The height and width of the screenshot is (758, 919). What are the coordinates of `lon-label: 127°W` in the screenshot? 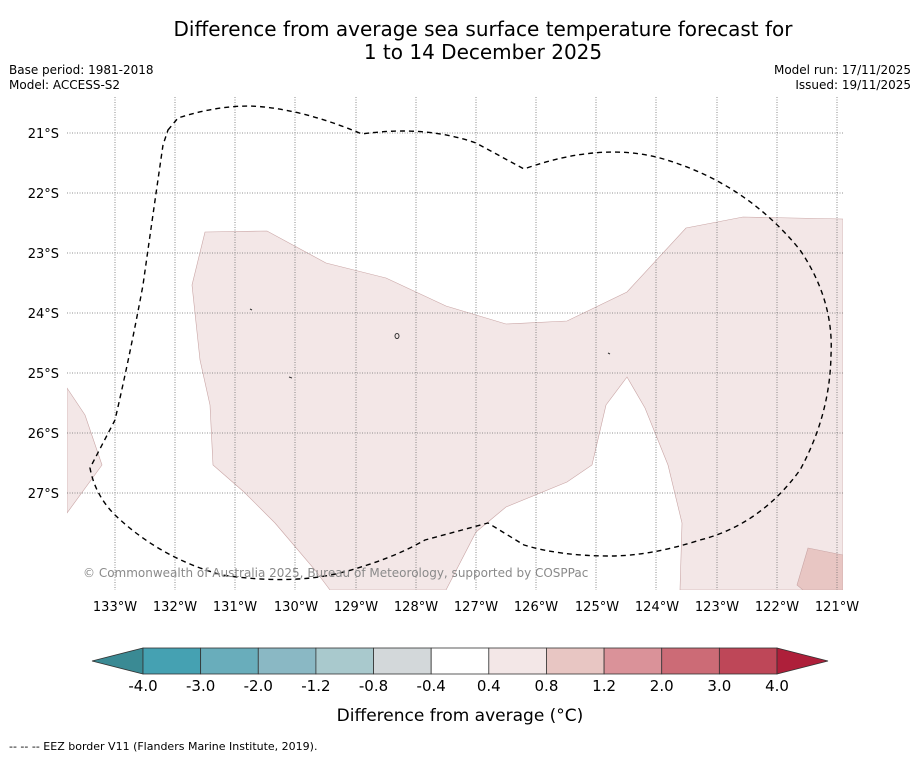 It's located at (476, 607).